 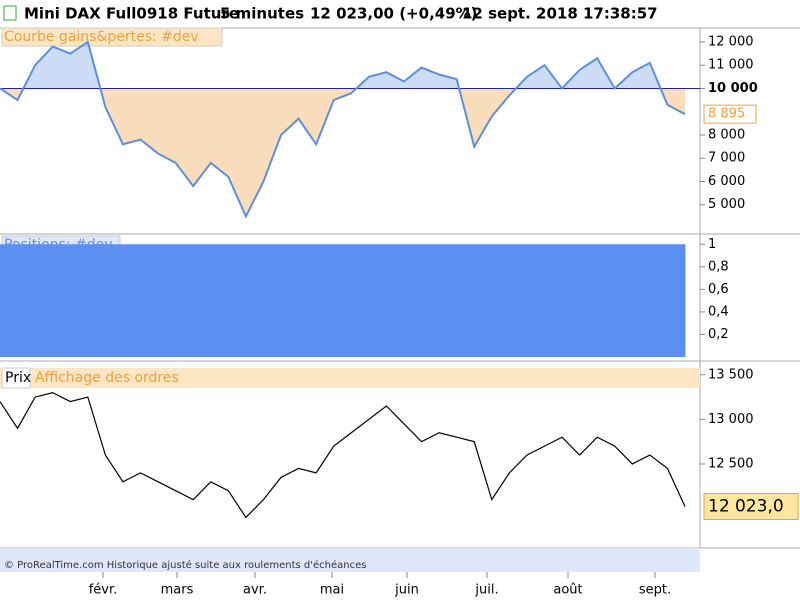 What do you see at coordinates (101, 37) in the screenshot?
I see `panel-title: Courbe gains&pertes: #dev` at bounding box center [101, 37].